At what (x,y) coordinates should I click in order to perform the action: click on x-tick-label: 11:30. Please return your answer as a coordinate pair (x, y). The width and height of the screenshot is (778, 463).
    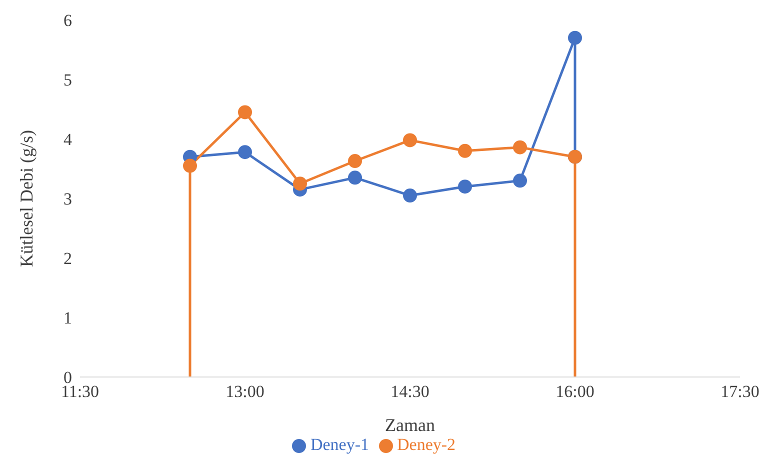
    Looking at the image, I should click on (80, 392).